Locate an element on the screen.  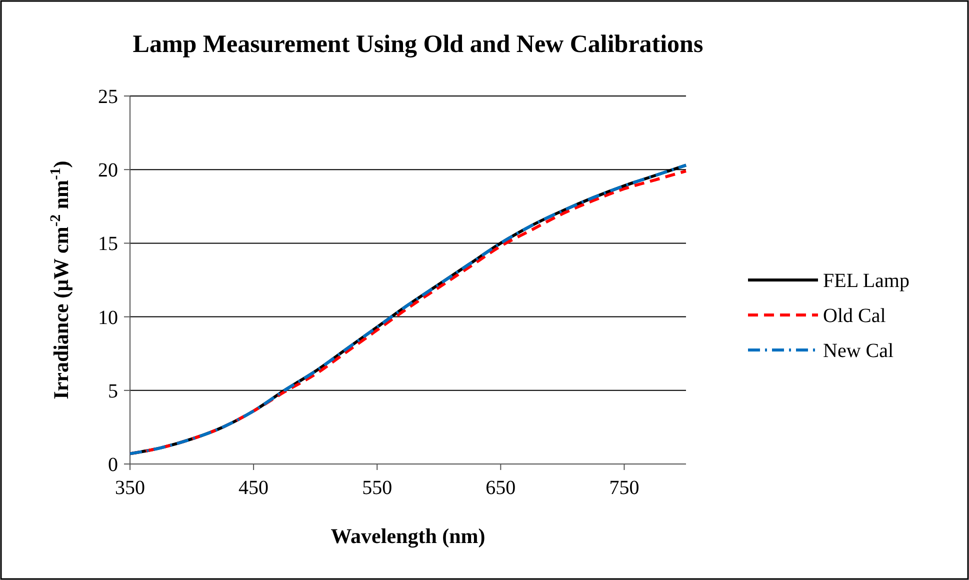
x-tick-label: 350 is located at coordinates (130, 488).